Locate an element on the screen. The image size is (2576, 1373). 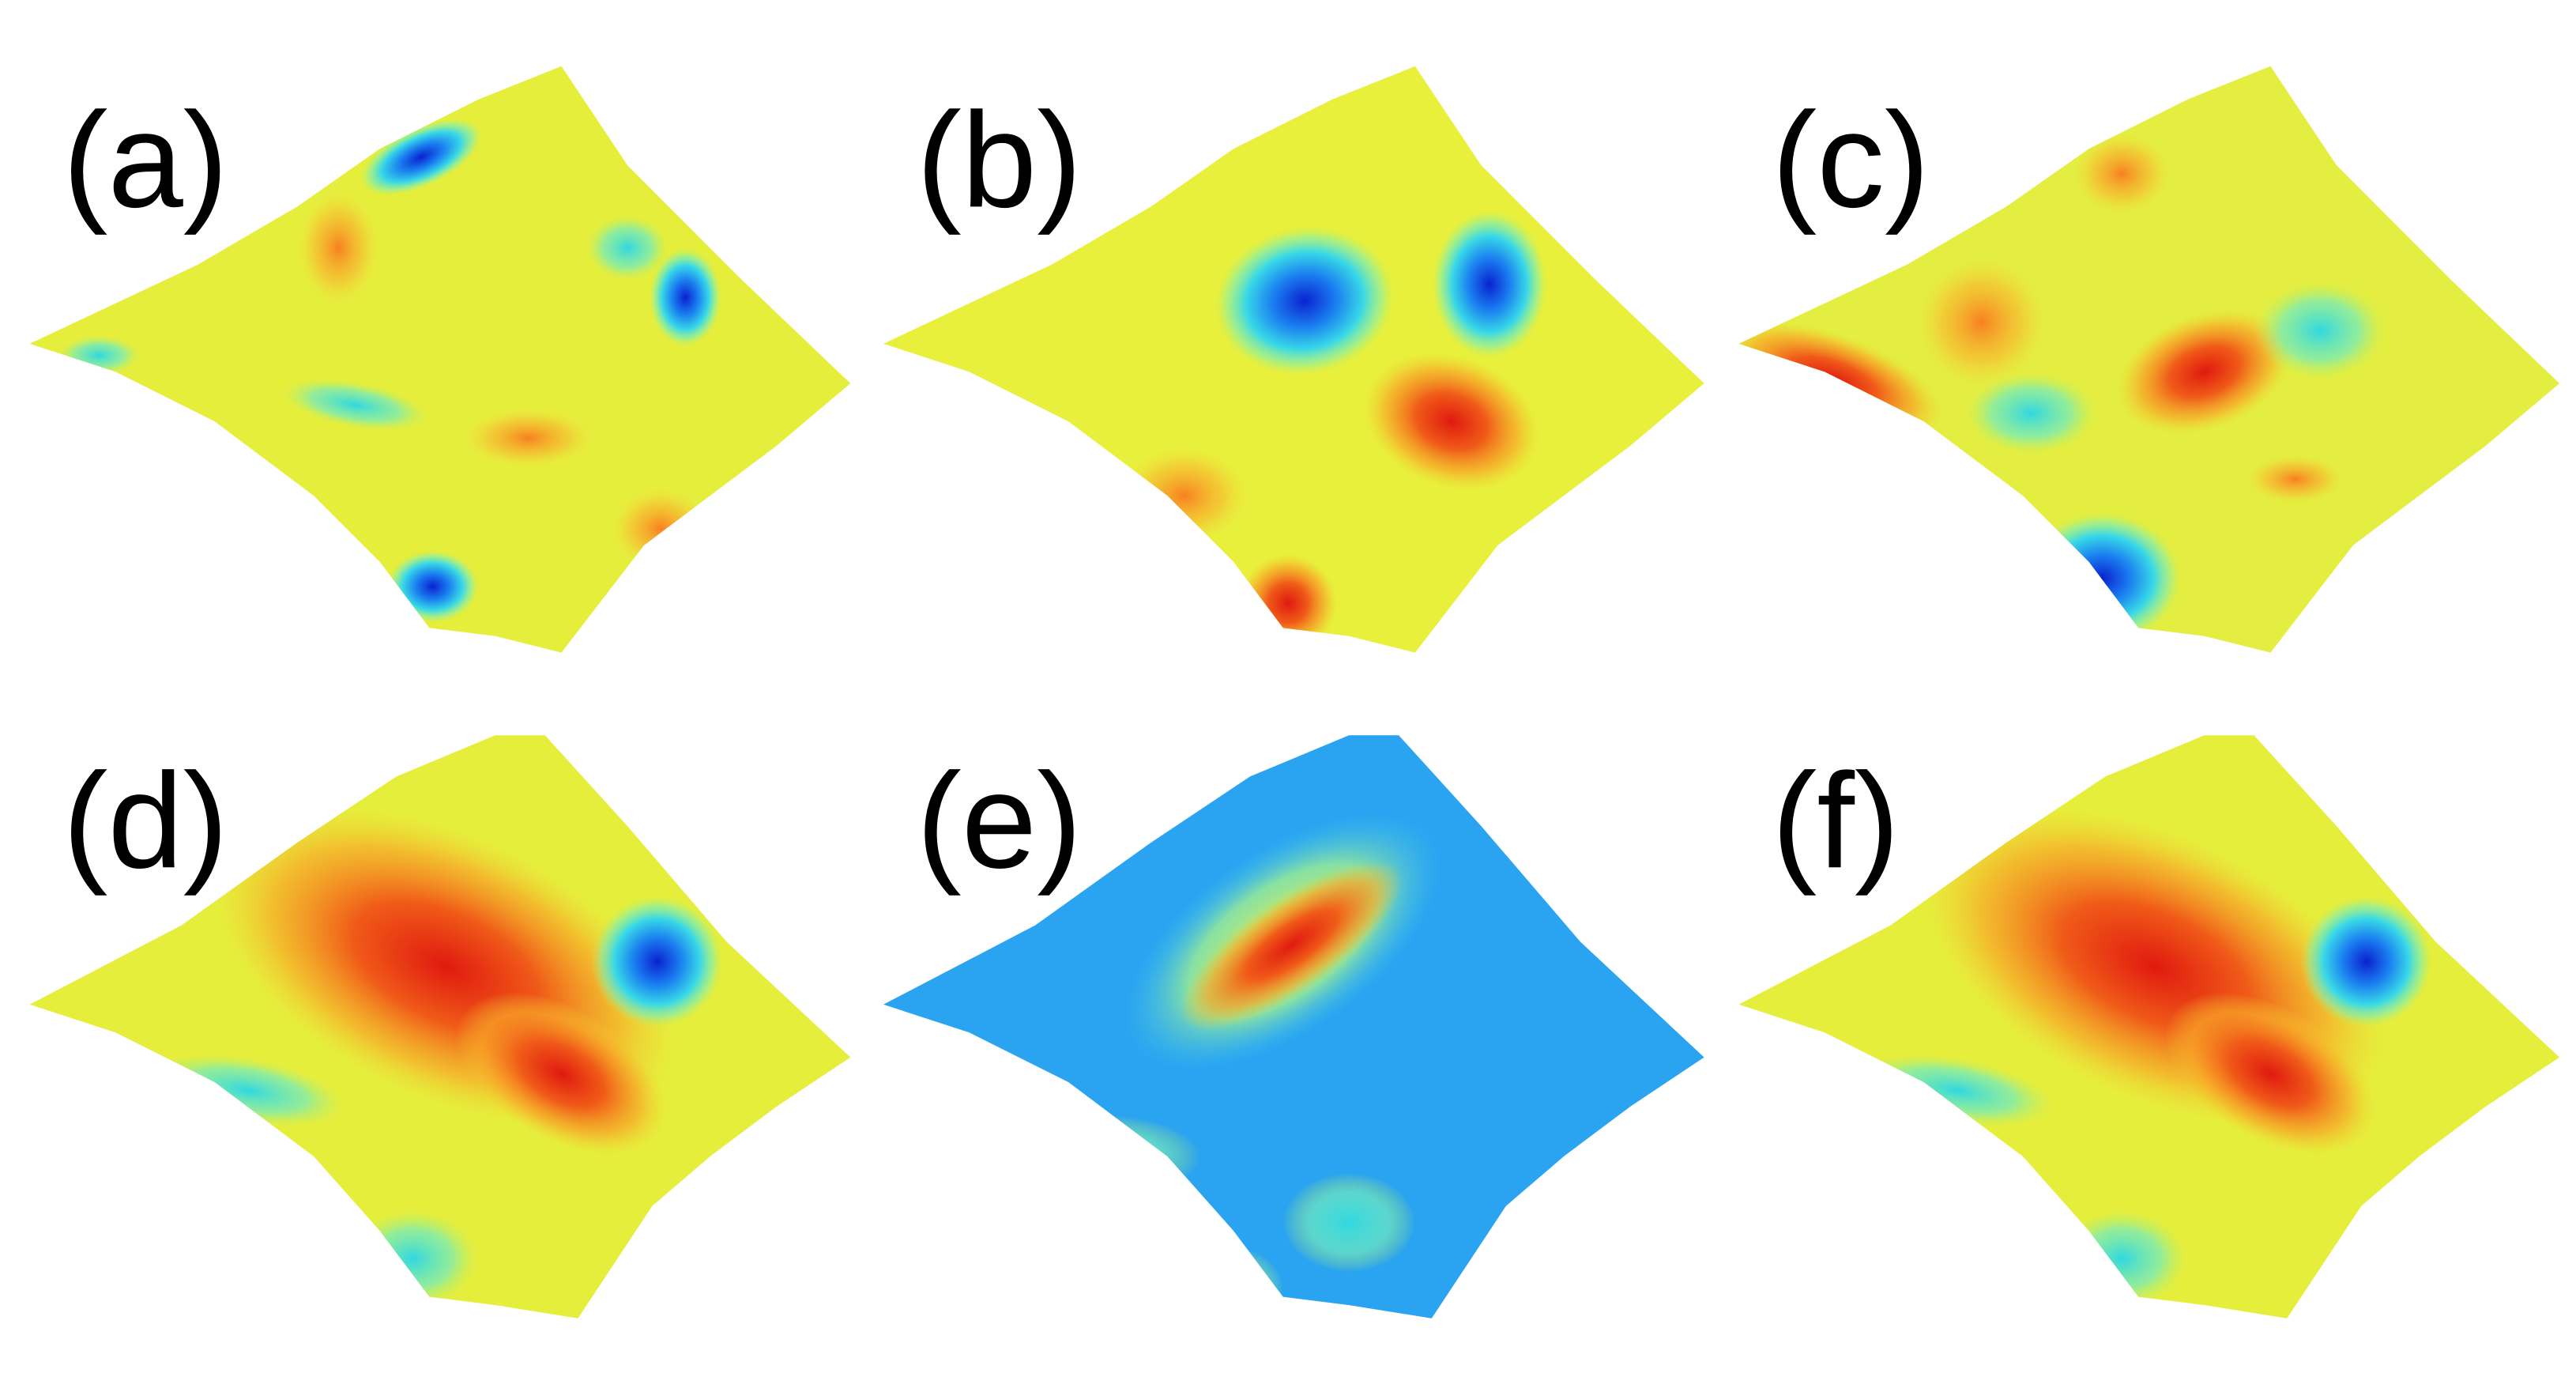
panel: (b) is located at coordinates (1293, 359).